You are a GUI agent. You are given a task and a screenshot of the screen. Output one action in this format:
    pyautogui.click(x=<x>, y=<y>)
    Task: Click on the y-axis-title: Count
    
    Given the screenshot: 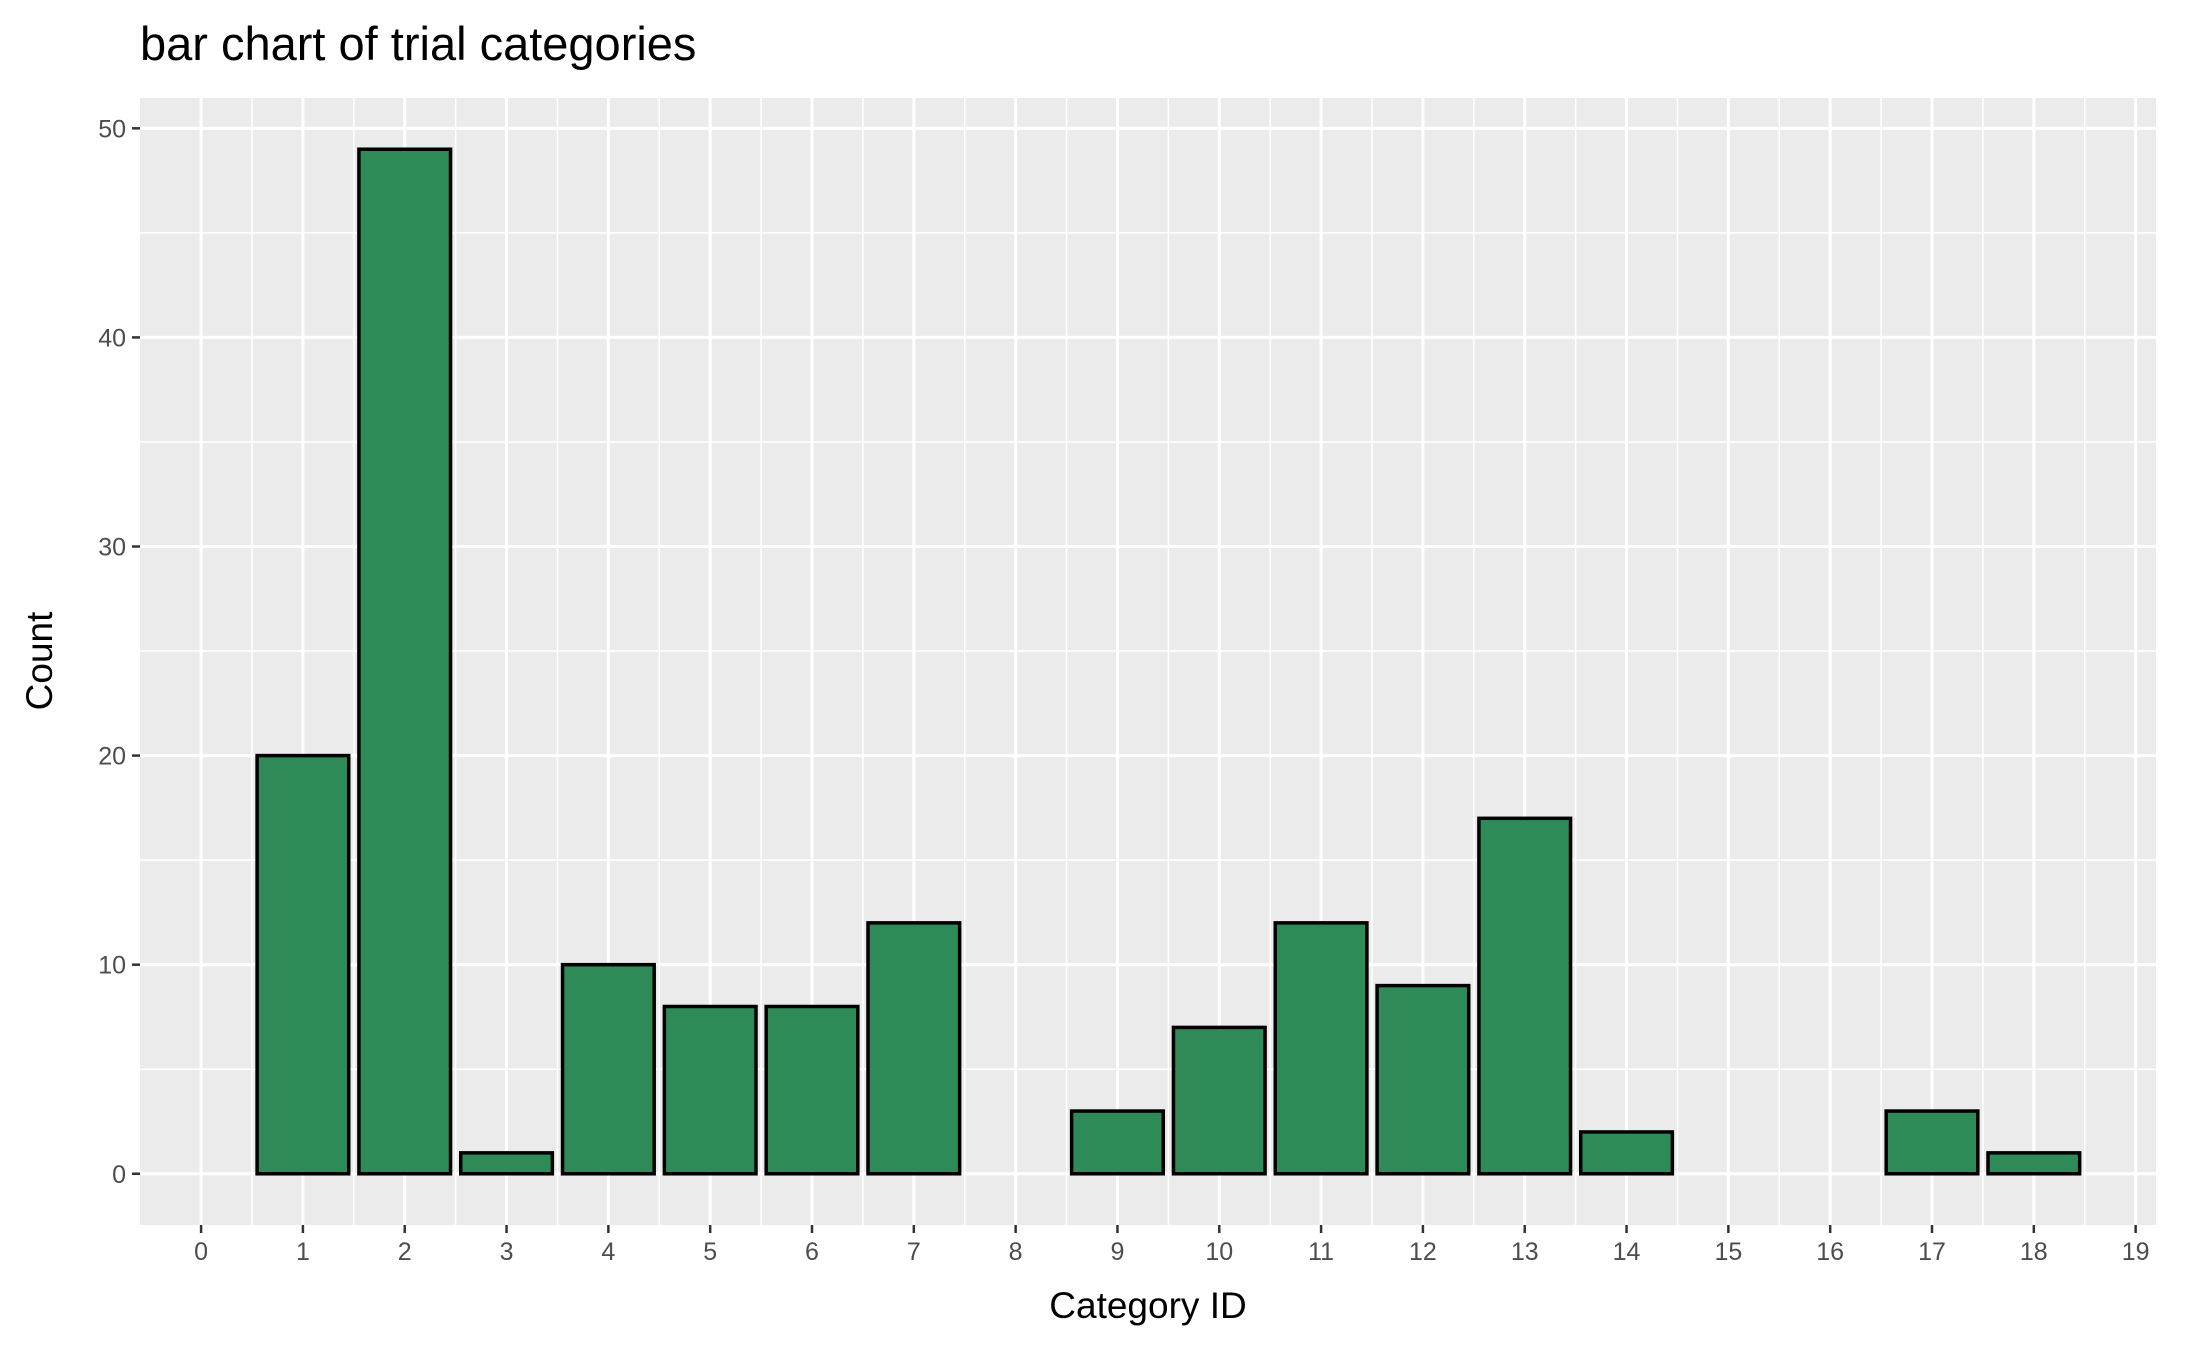 What is the action you would take?
    pyautogui.click(x=39, y=660)
    